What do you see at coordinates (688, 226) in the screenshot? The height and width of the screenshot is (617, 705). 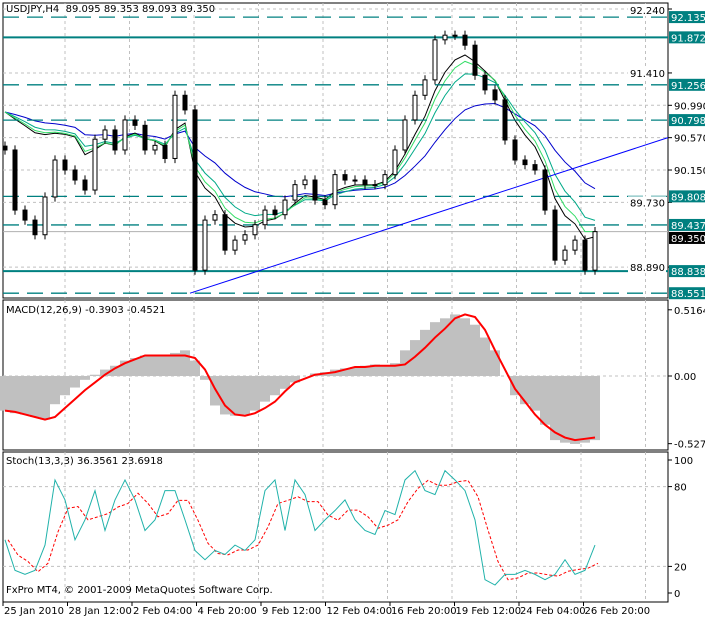 I see `price-level-label: 89.437` at bounding box center [688, 226].